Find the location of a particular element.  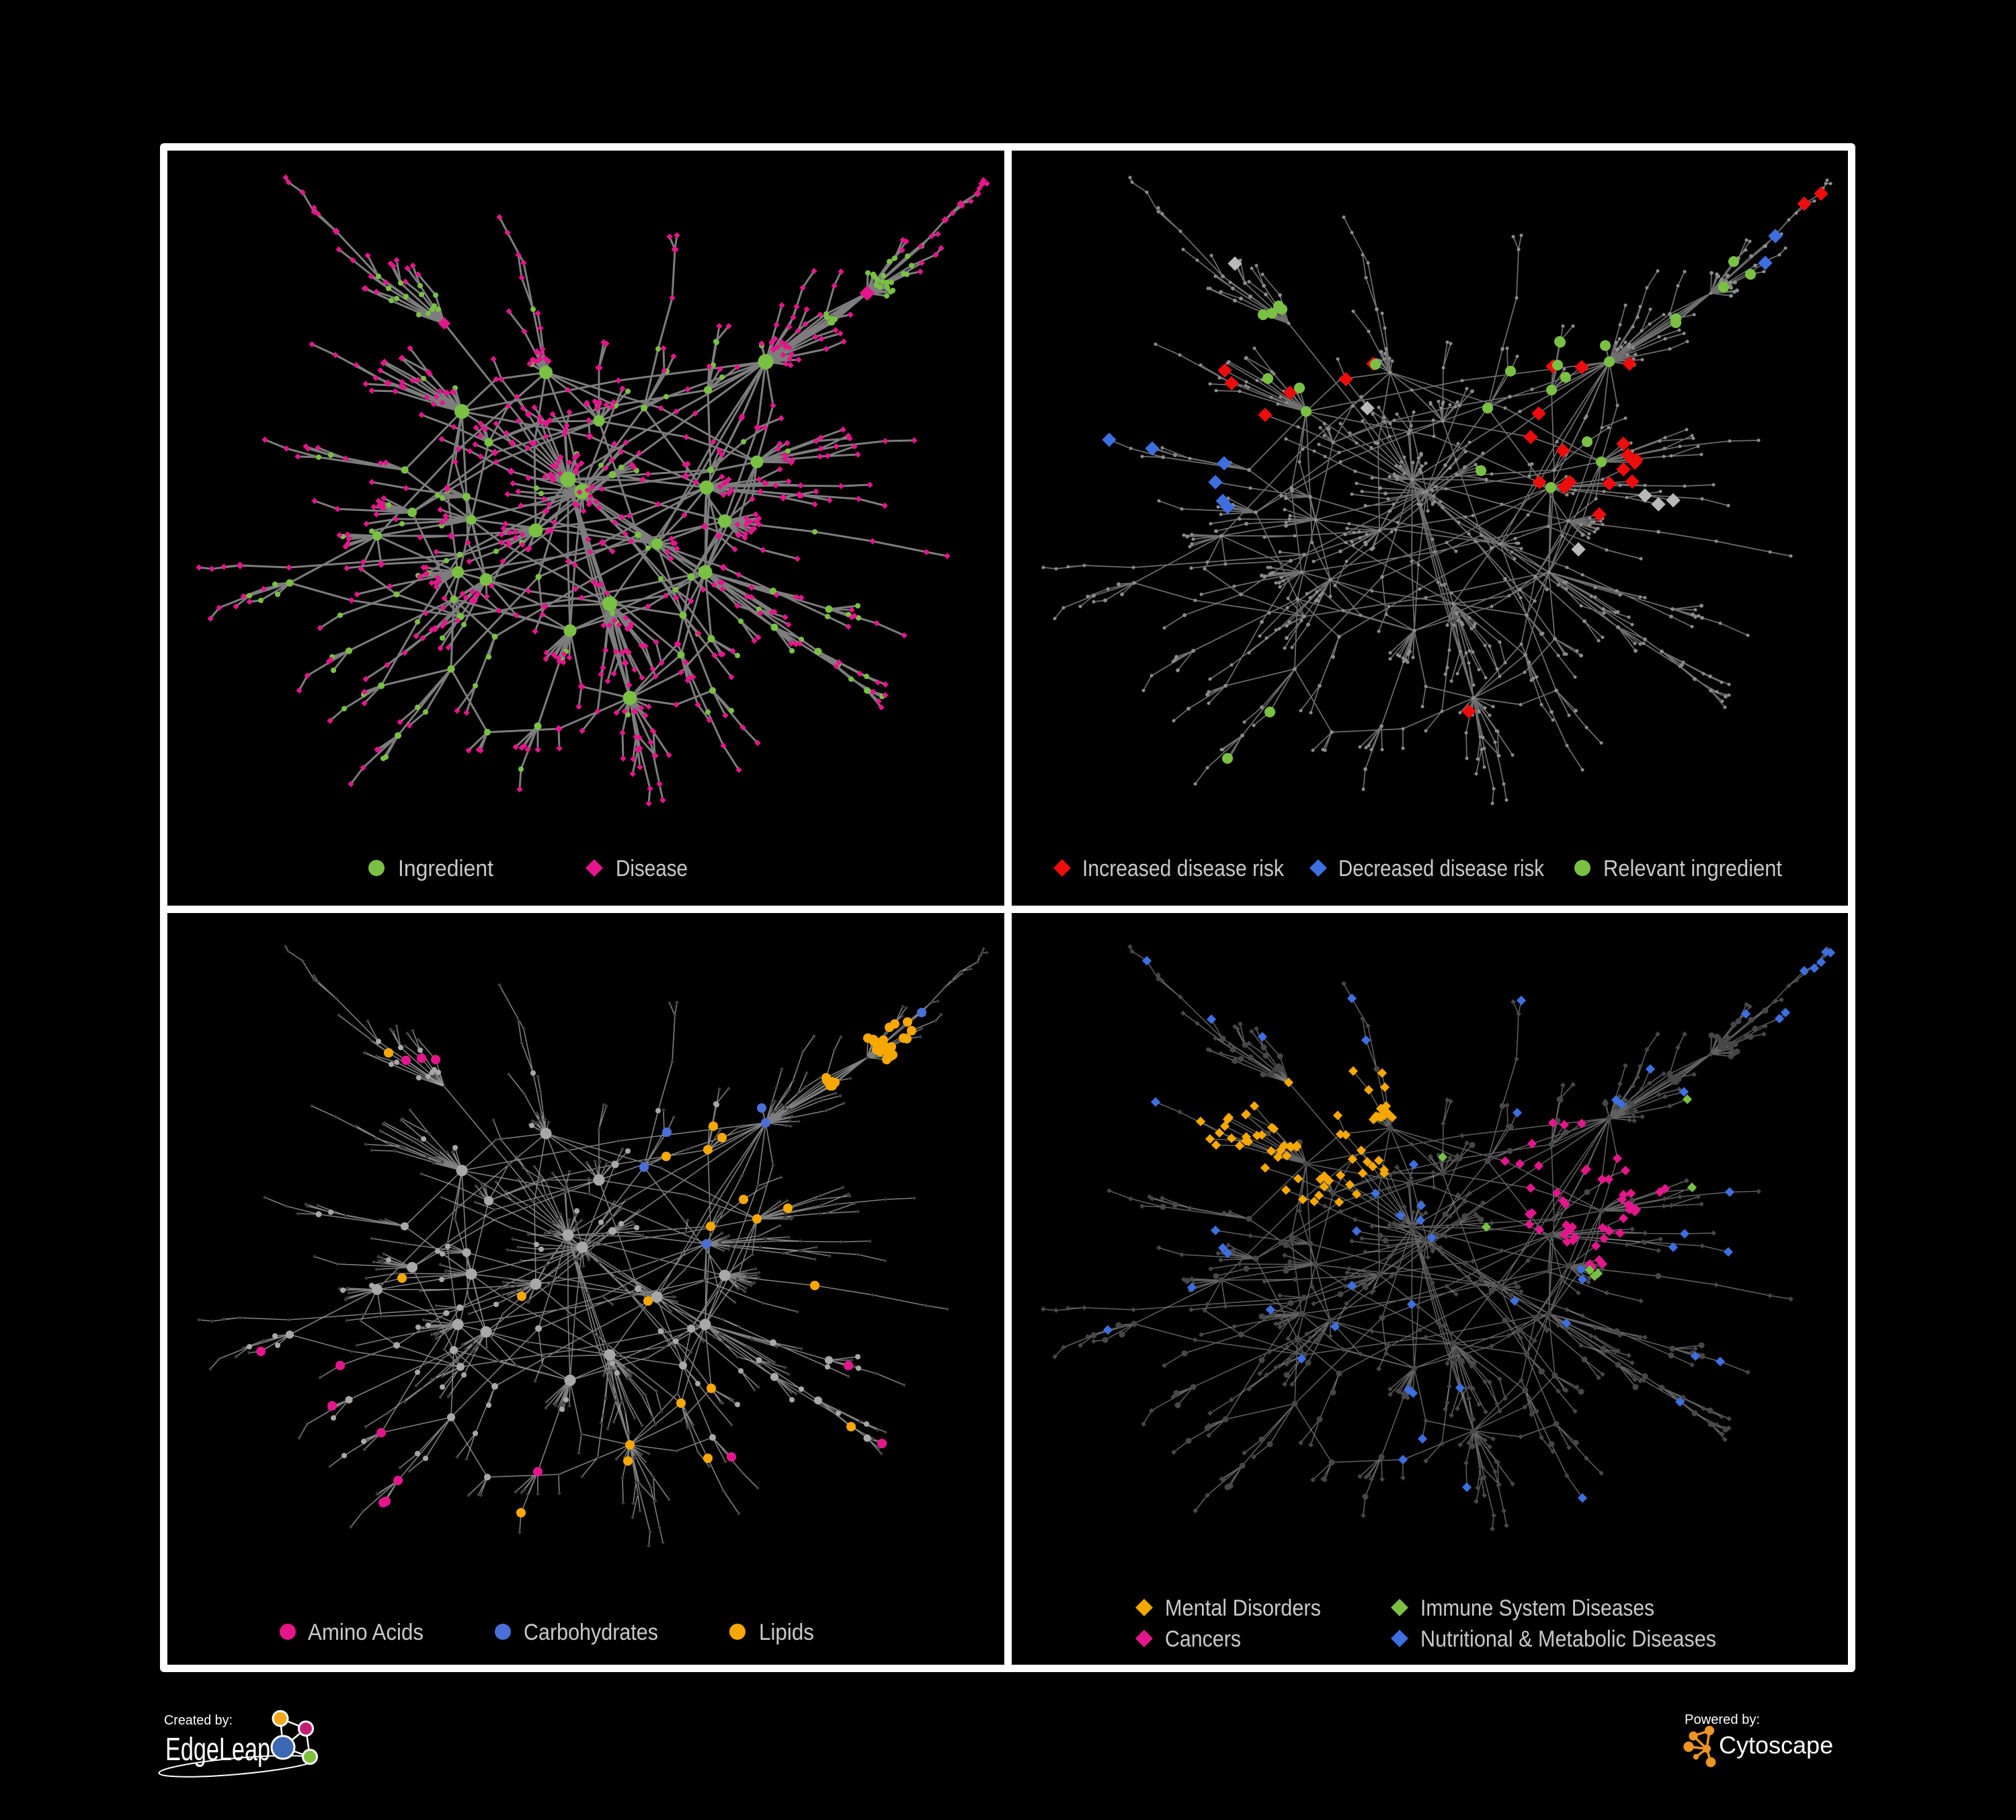

svg-text: Increased disease risk is located at coordinates (1183, 868).